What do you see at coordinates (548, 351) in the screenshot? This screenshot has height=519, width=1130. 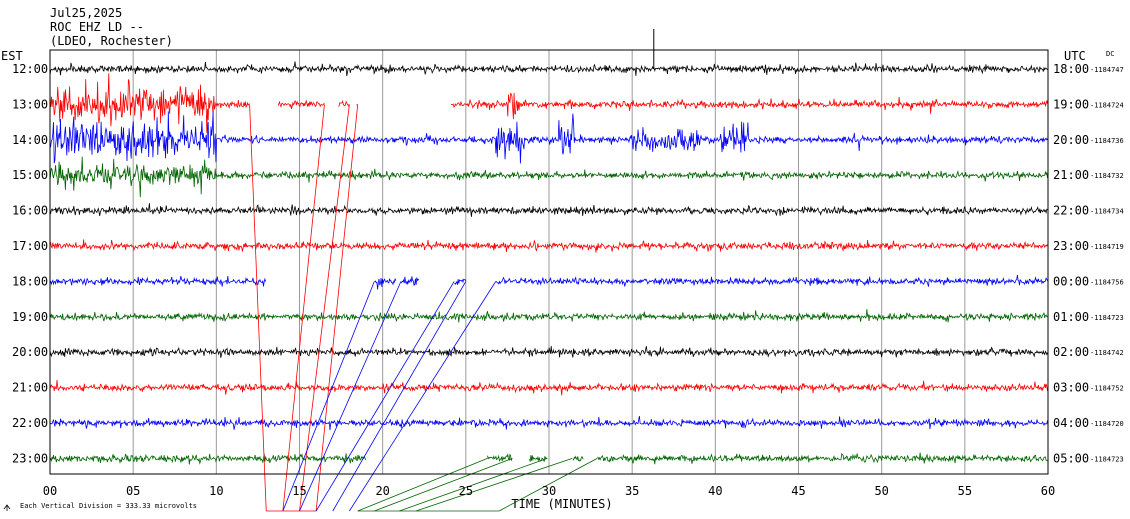 I see `seismic-trace-2000` at bounding box center [548, 351].